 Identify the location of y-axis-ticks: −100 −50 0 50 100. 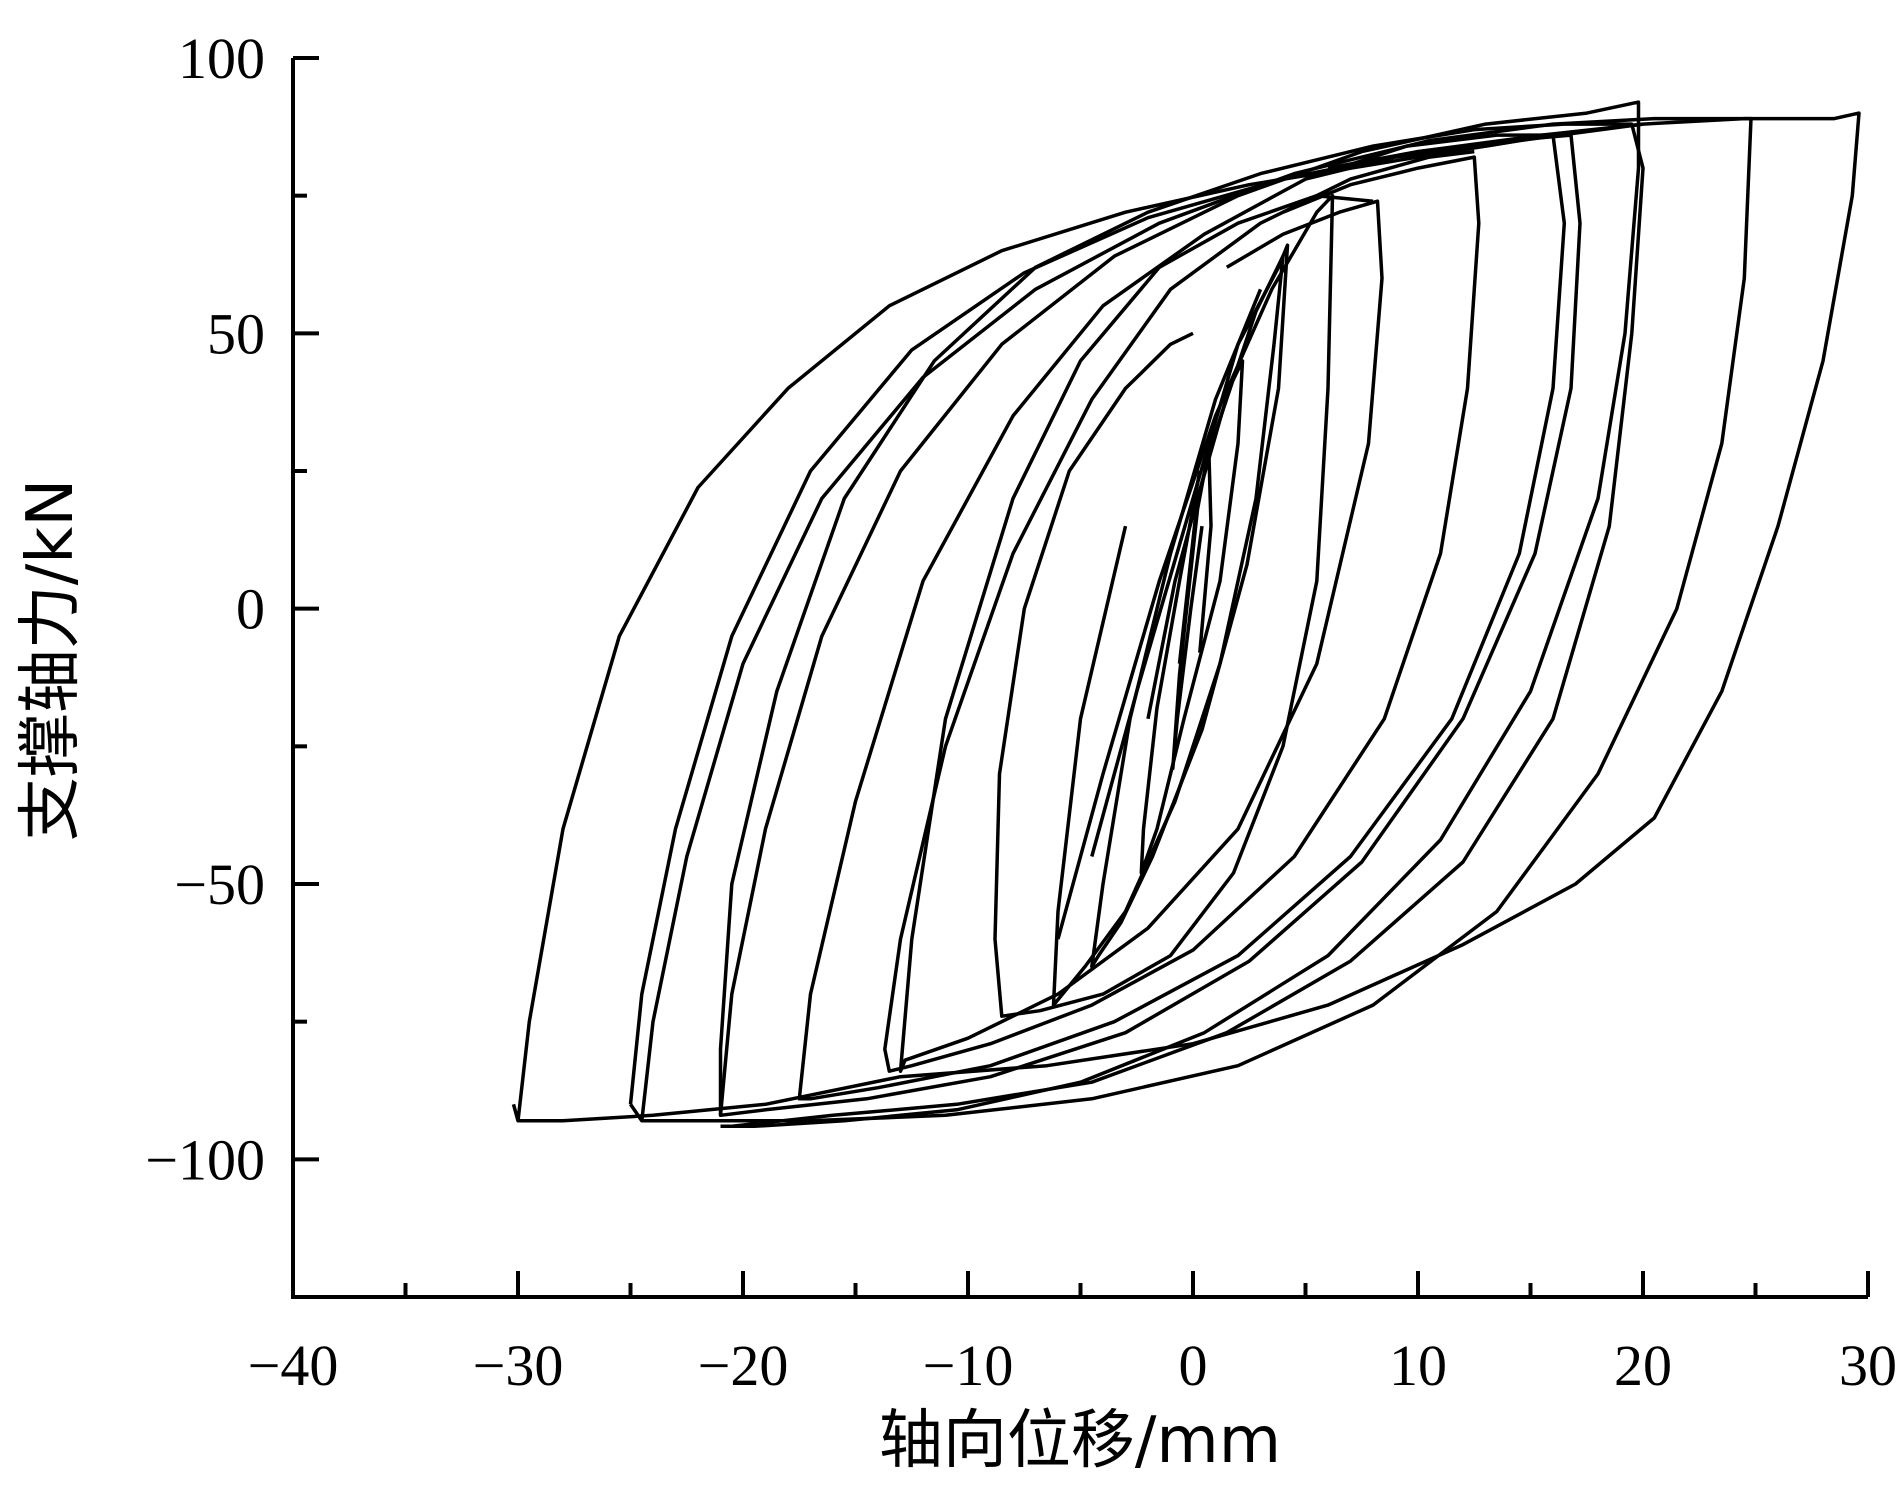
(232, 662).